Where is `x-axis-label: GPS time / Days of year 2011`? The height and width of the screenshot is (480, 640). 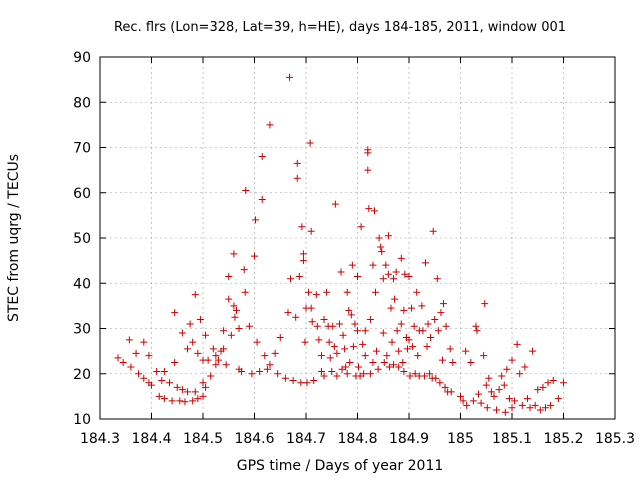 x-axis-label: GPS time / Days of year 2011 is located at coordinates (340, 466).